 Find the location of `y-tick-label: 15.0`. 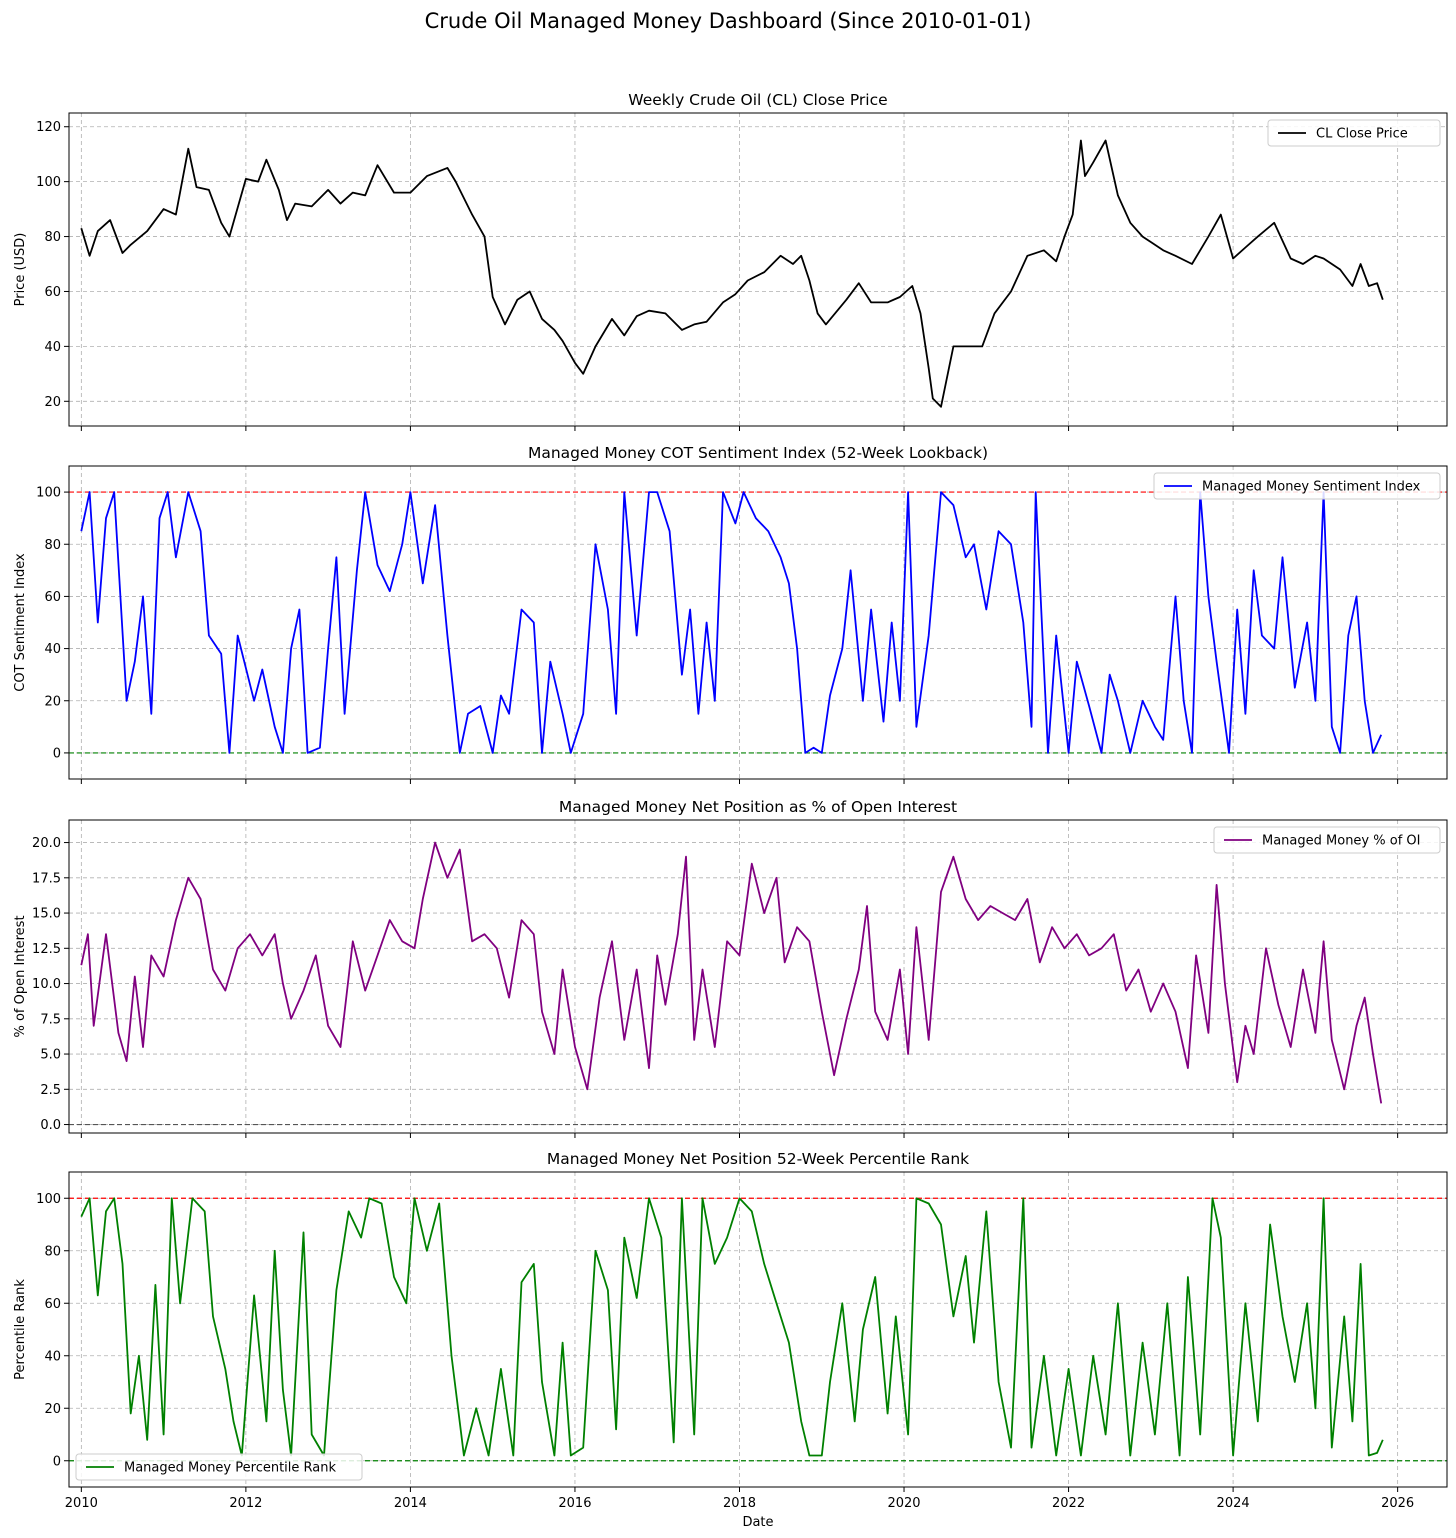

y-tick-label: 15.0 is located at coordinates (46, 914).